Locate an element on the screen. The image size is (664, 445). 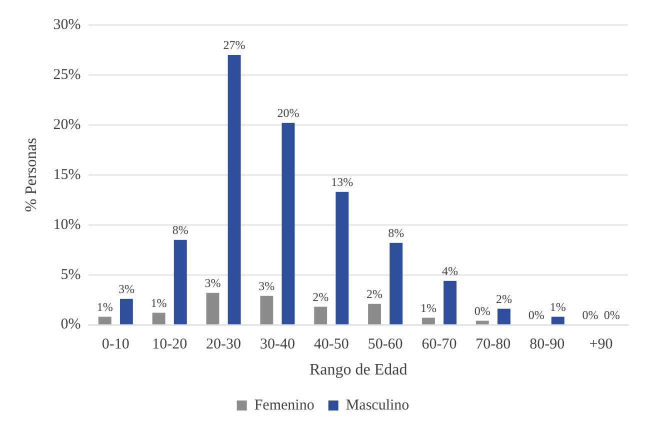
y-tick-label: 20% is located at coordinates (67, 124).